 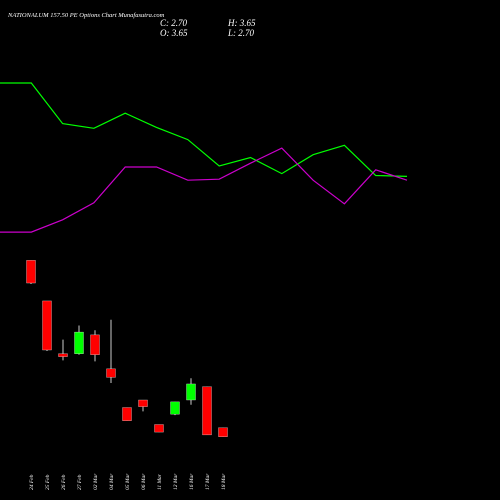 I want to click on open-label: O: 3.65, so click(x=174, y=33).